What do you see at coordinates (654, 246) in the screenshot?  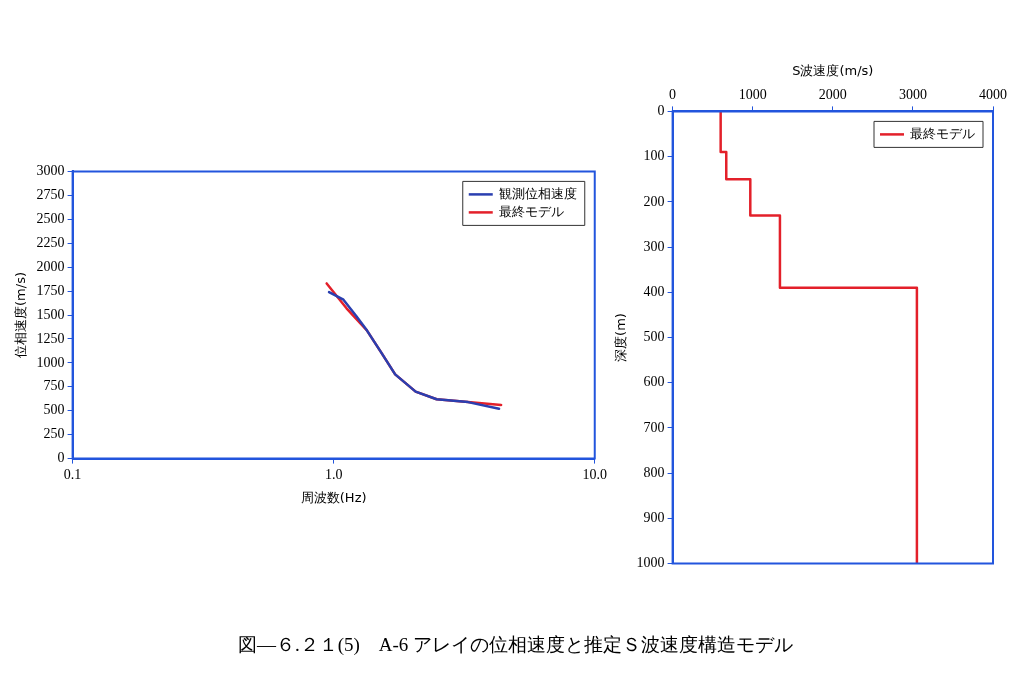 I see `y-tick-label: 300` at bounding box center [654, 246].